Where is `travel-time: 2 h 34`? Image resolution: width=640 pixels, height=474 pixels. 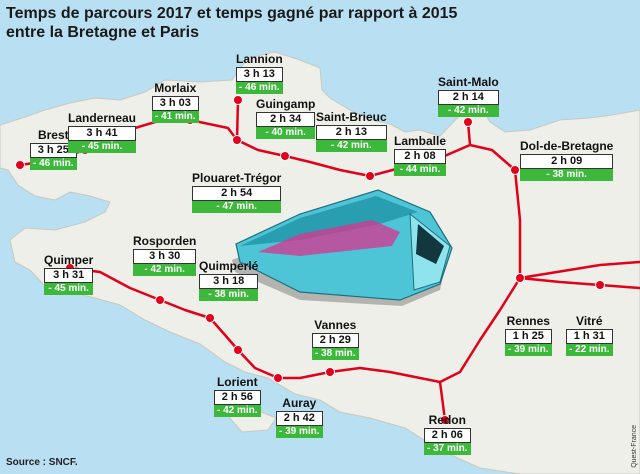 travel-time: 2 h 34 is located at coordinates (286, 119).